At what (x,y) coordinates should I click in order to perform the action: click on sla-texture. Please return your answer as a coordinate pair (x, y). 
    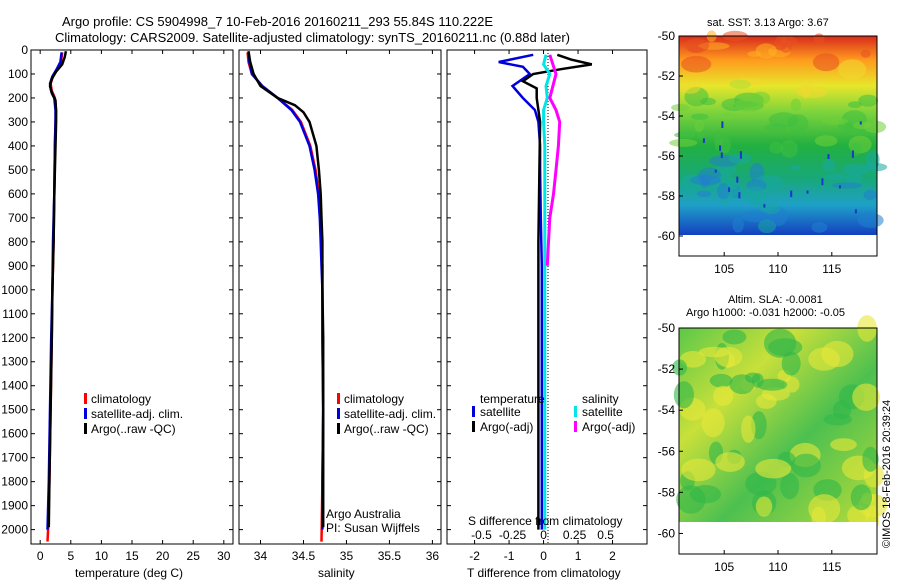
    Looking at the image, I should click on (780, 423).